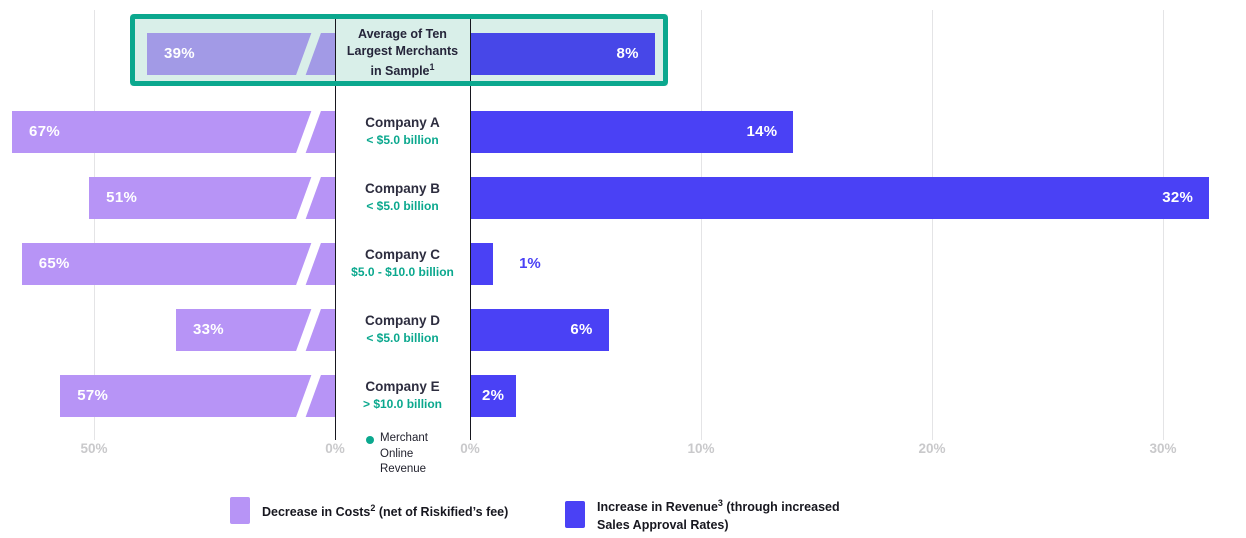 The height and width of the screenshot is (538, 1246). I want to click on highlight-title-line2: Largest Merchants, so click(402, 50).